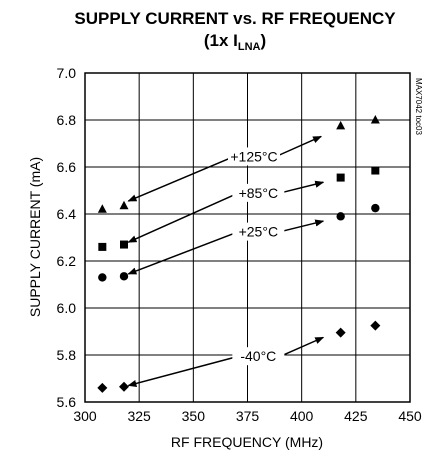  What do you see at coordinates (85, 416) in the screenshot?
I see `x-tick-label: 300` at bounding box center [85, 416].